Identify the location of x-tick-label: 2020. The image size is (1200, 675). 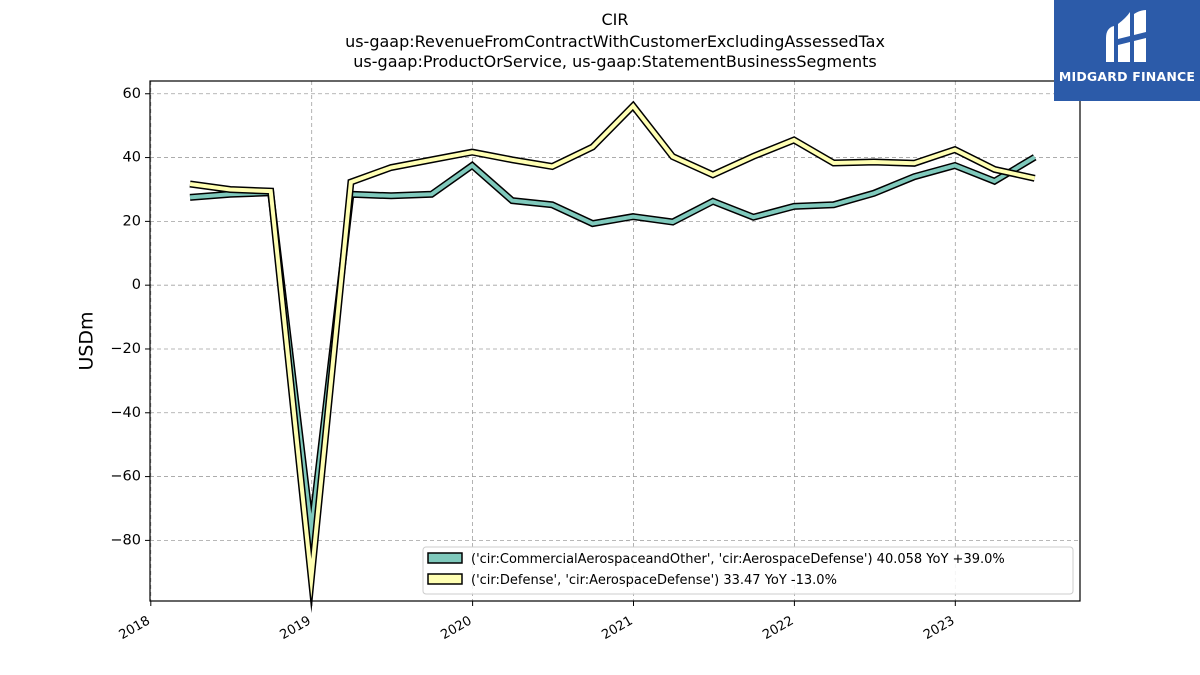
(456, 628).